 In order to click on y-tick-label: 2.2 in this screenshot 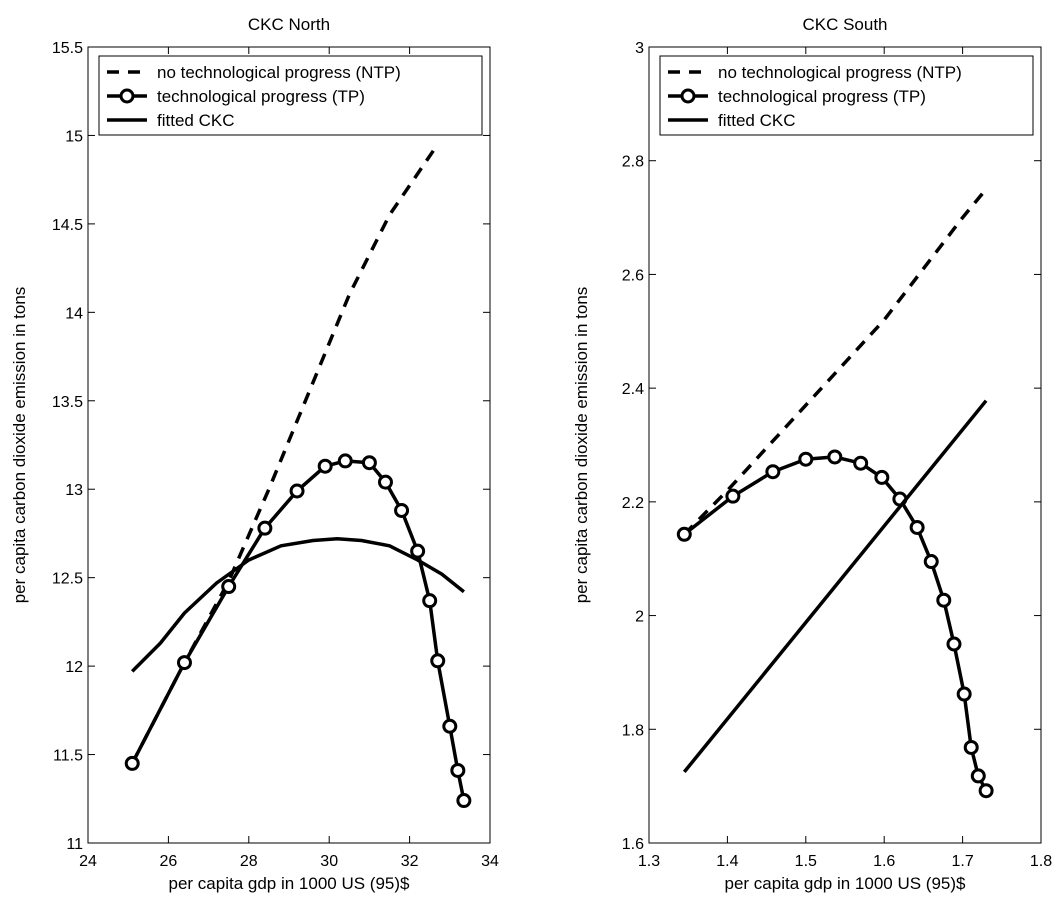, I will do `click(633, 503)`.